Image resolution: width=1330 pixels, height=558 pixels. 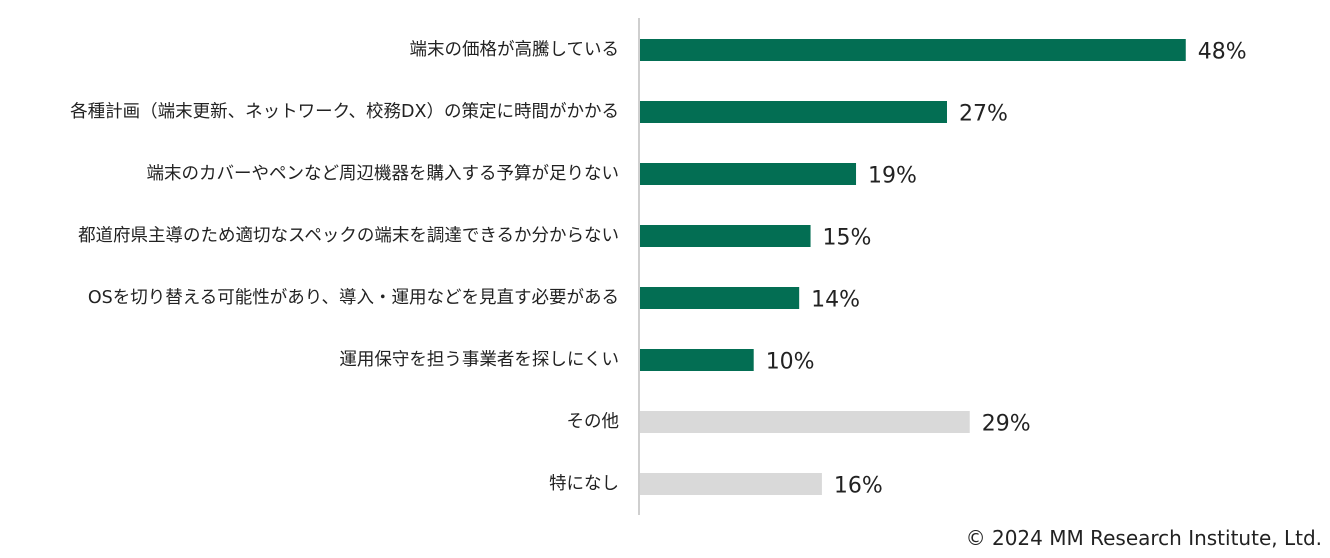 What do you see at coordinates (1143, 538) in the screenshot?
I see `copyright-notice: © 2024 MM Research Institute, Ltd.` at bounding box center [1143, 538].